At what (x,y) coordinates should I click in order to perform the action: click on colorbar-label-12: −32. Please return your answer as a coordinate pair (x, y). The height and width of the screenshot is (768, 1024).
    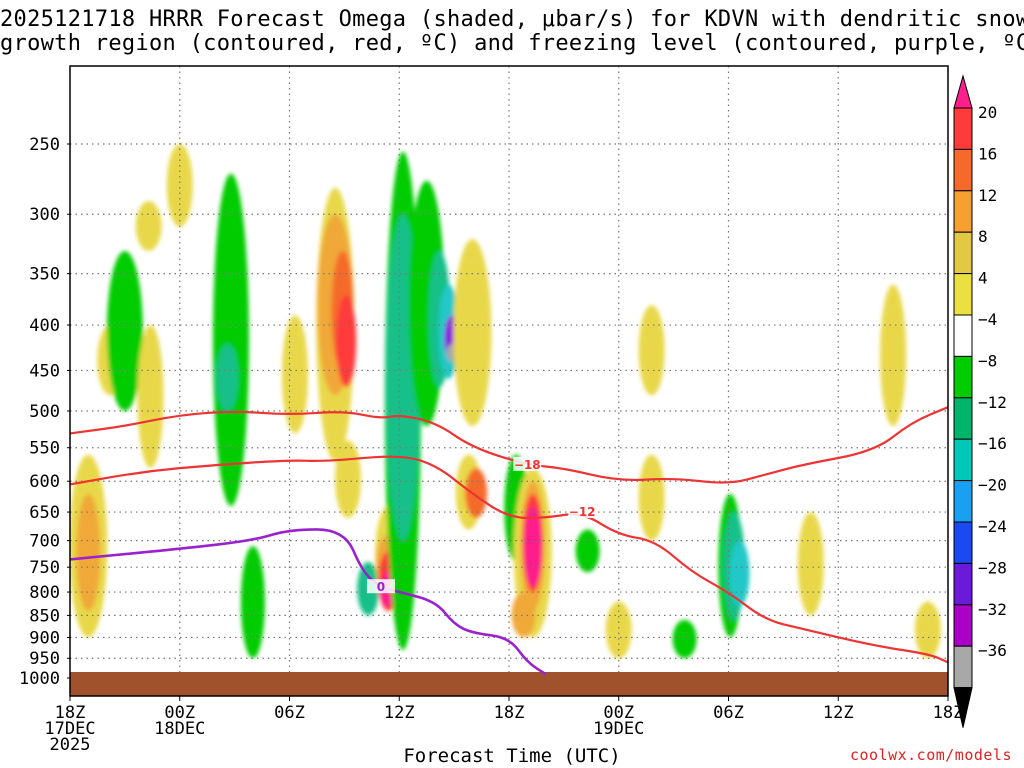
    Looking at the image, I should click on (992, 609).